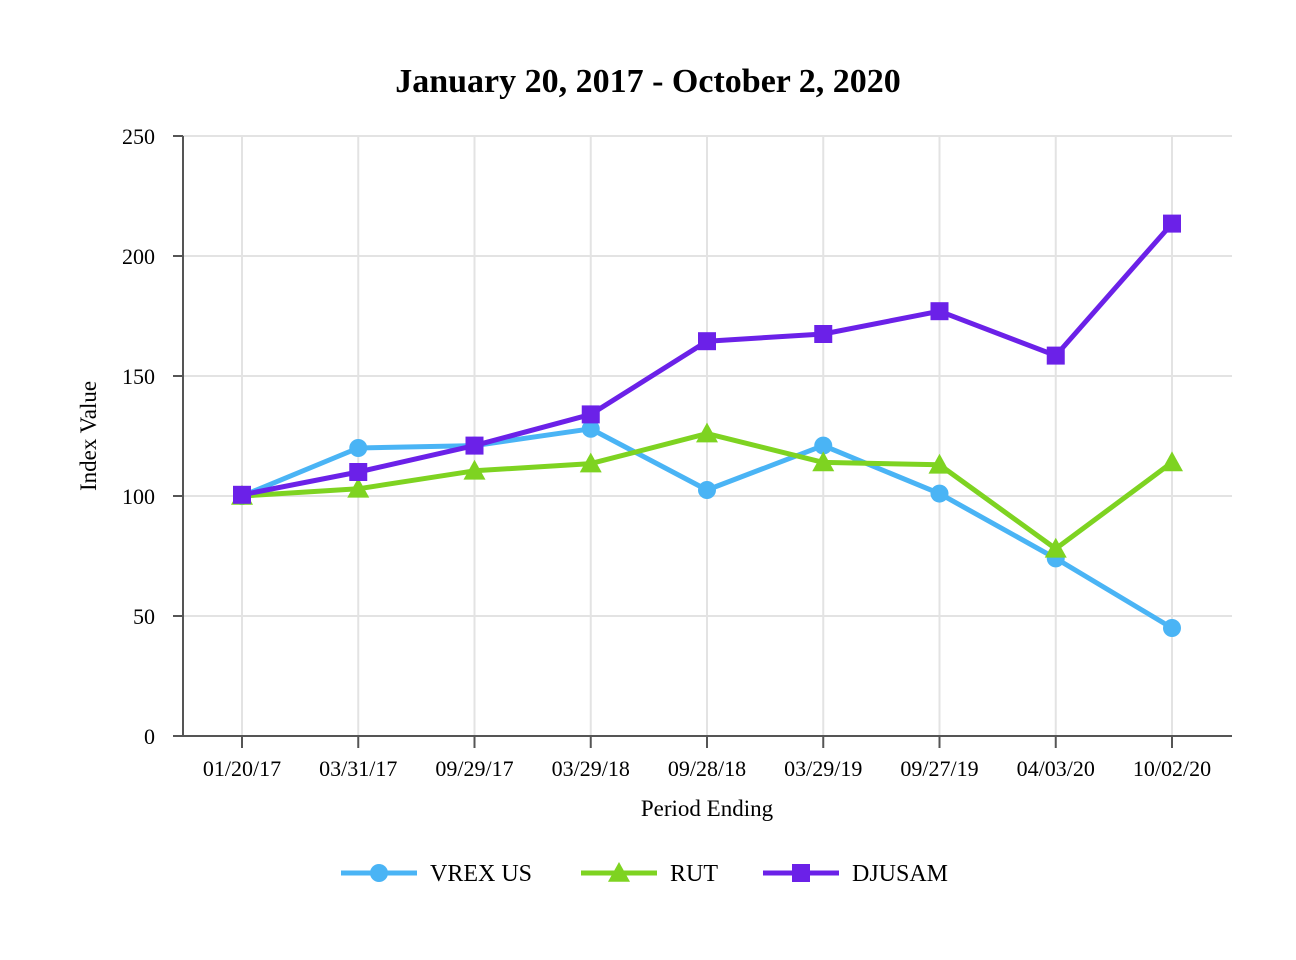  I want to click on legend-item-djusam: DJUSAM, so click(855, 874).